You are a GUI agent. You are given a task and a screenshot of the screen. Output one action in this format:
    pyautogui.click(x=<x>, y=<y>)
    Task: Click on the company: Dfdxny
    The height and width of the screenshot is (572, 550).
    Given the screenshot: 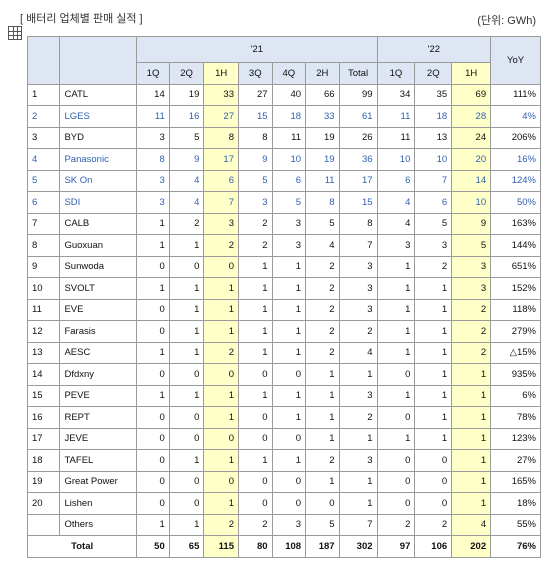 What is the action you would take?
    pyautogui.click(x=98, y=374)
    